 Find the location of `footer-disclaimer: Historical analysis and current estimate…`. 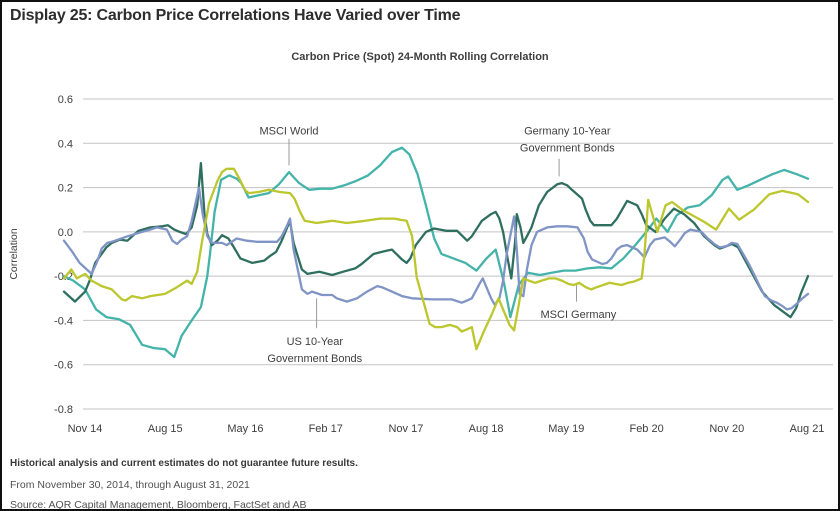

footer-disclaimer: Historical analysis and current estimate… is located at coordinates (184, 463).